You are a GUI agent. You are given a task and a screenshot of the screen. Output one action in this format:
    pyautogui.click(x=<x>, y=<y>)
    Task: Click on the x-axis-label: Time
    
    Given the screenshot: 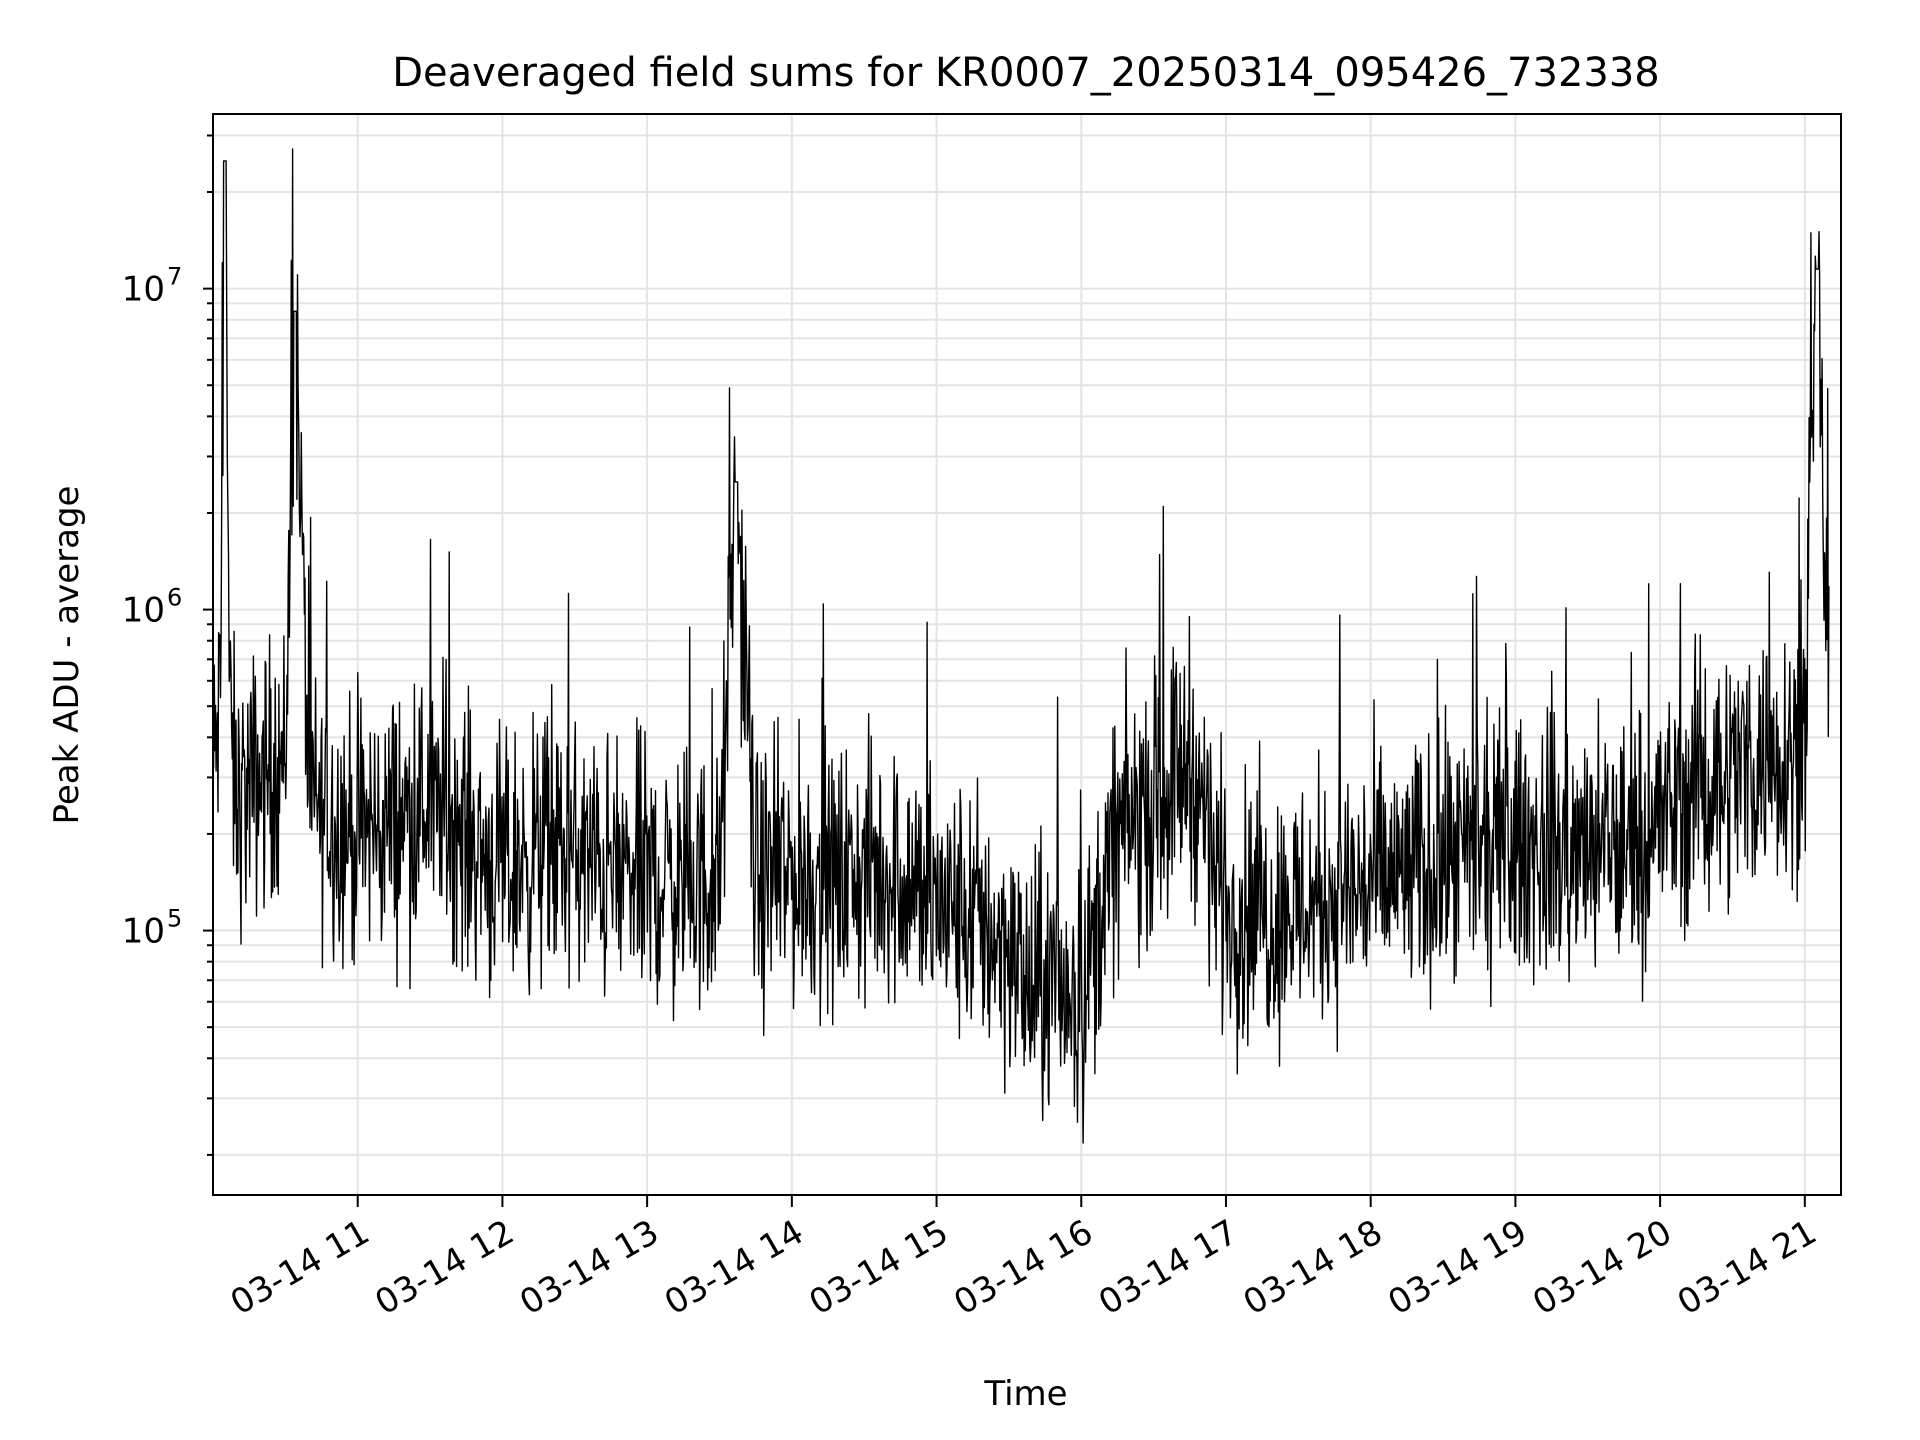 What is the action you would take?
    pyautogui.click(x=1025, y=1394)
    